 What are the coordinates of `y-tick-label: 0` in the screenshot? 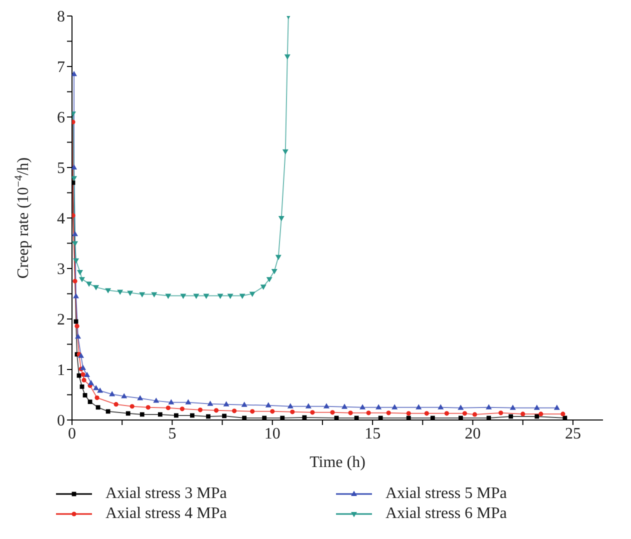 It's located at (61, 421).